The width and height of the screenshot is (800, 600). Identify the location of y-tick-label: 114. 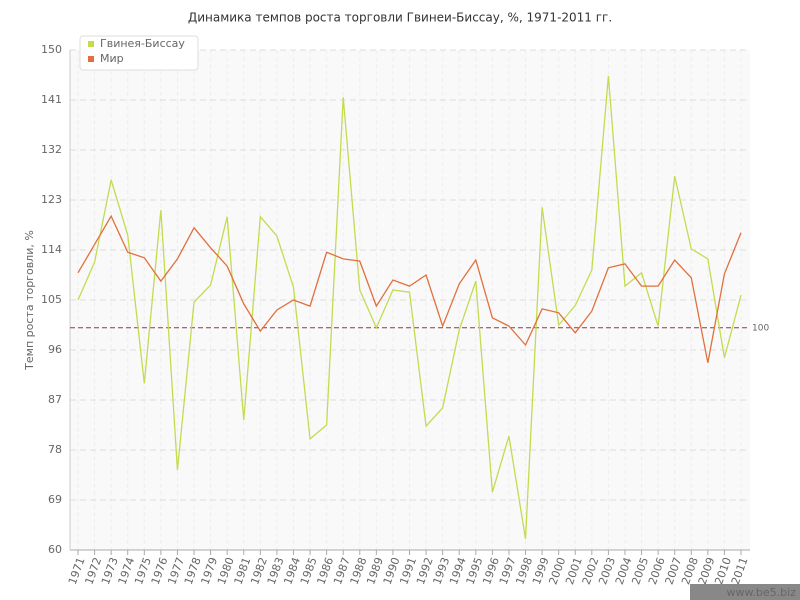
(51, 249).